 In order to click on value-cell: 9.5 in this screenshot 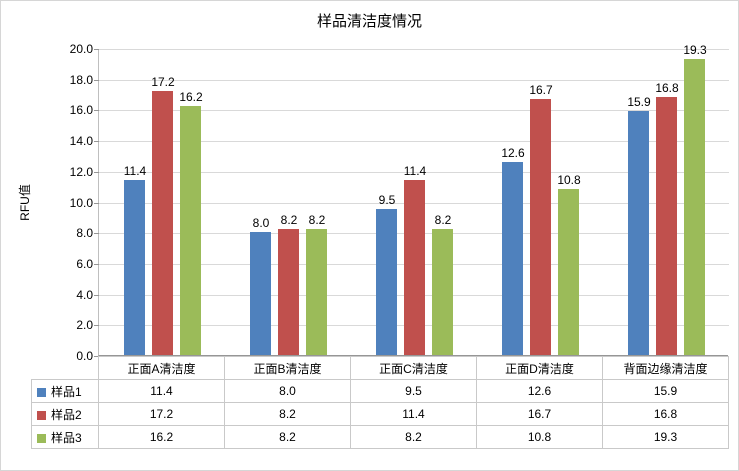, I will do `click(413, 391)`.